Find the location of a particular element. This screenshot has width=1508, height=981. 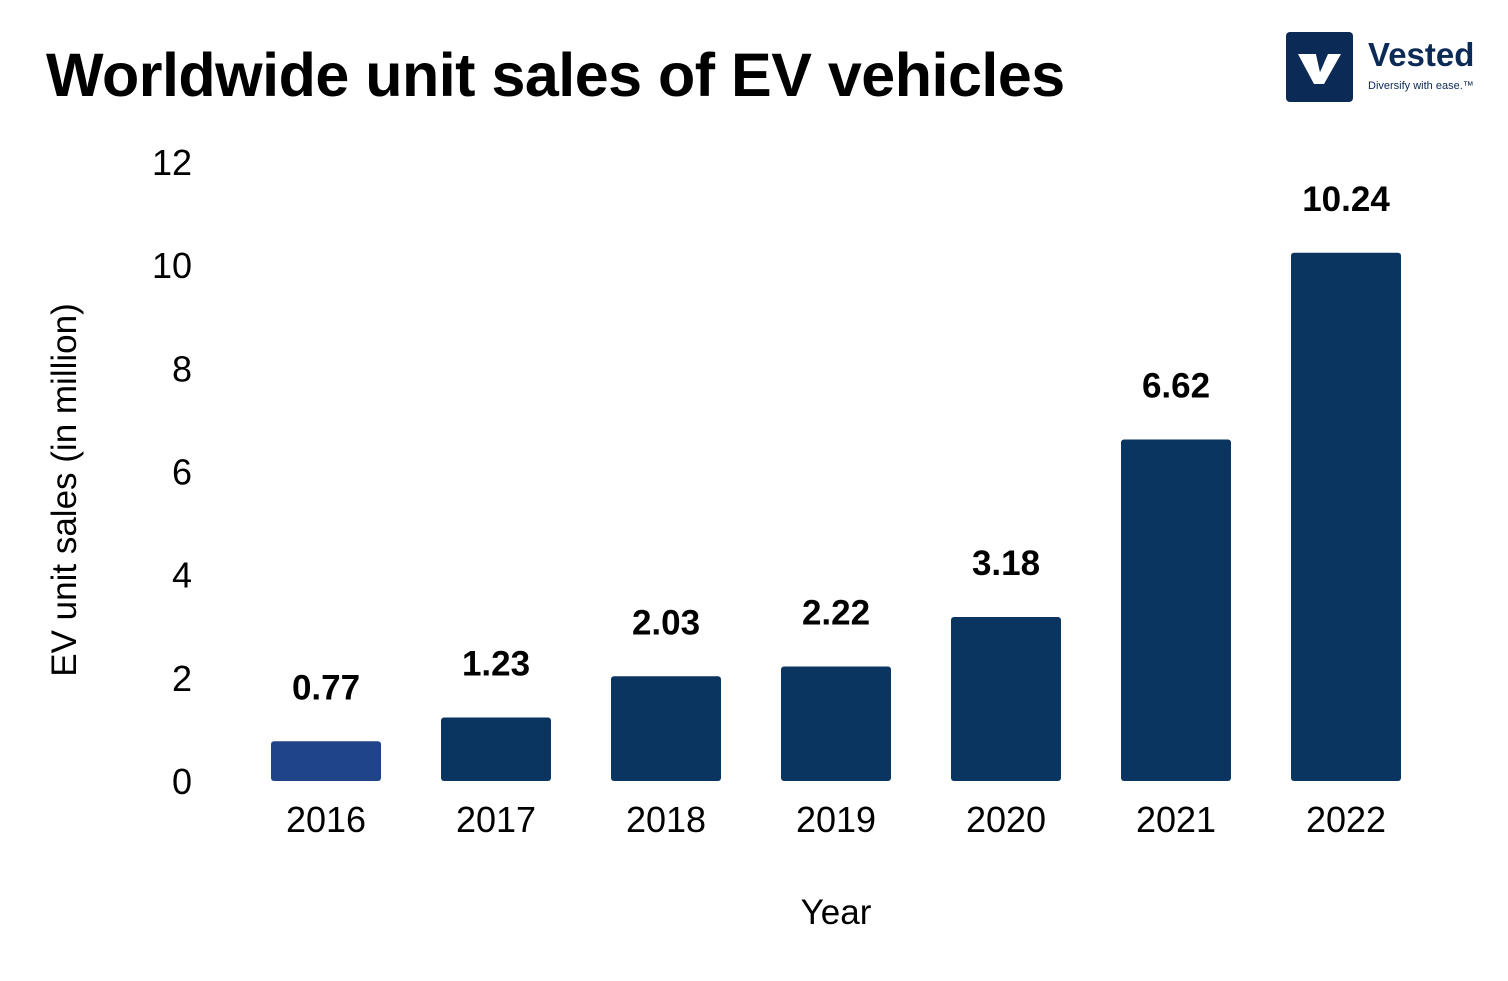

x-axis-ticks: 2016 2017 2018 2019 2020 2021 2022 is located at coordinates (836, 819).